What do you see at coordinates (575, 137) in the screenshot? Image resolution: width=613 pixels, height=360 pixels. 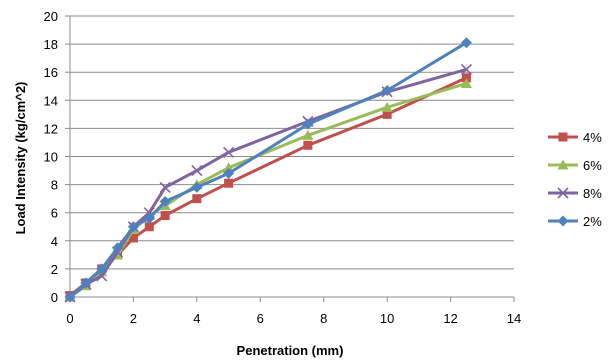 I see `legend-item: 4%` at bounding box center [575, 137].